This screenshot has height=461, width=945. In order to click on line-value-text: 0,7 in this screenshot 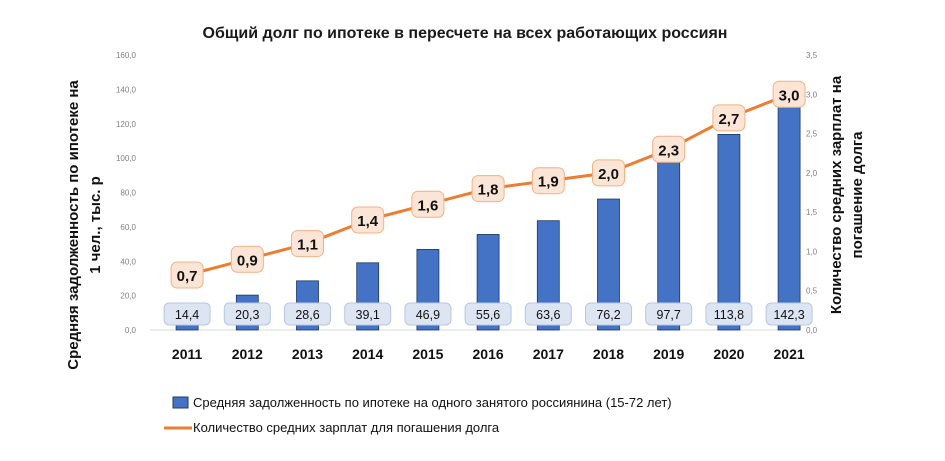, I will do `click(187, 276)`.